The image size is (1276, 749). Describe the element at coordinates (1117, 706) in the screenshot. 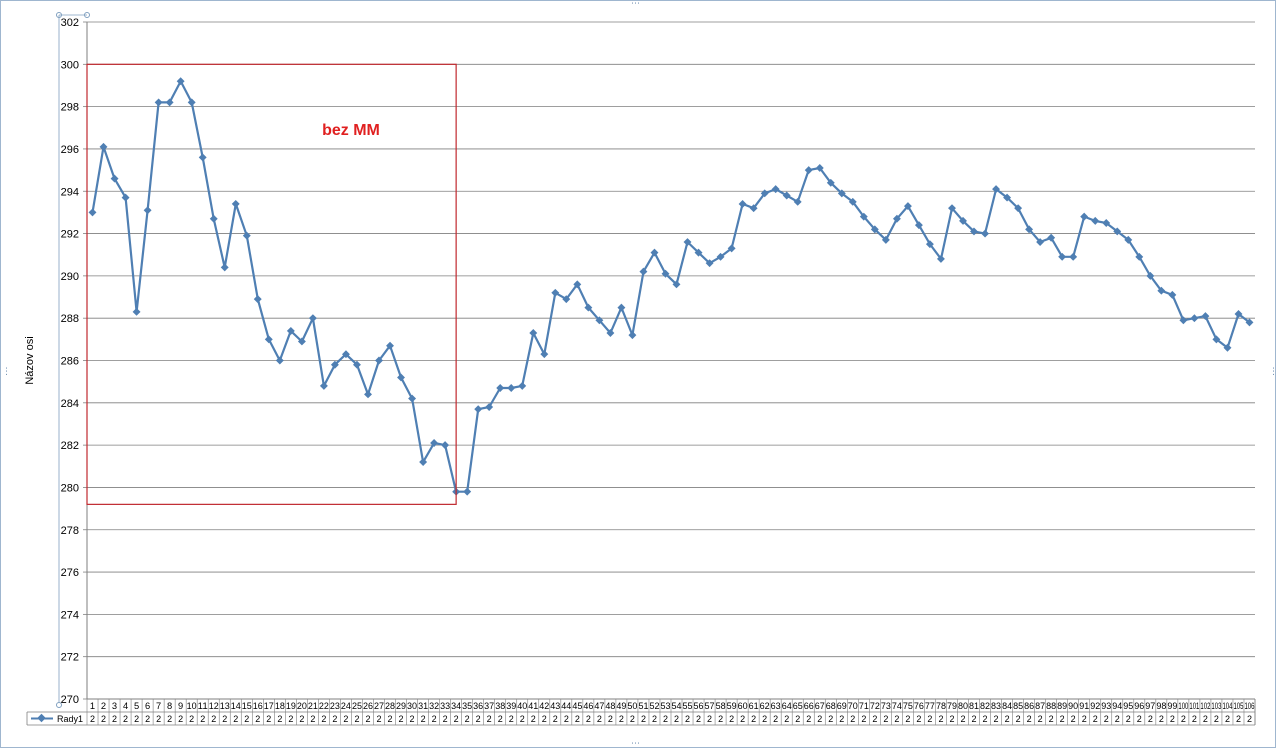

I see `x-category-label: 94` at that location.